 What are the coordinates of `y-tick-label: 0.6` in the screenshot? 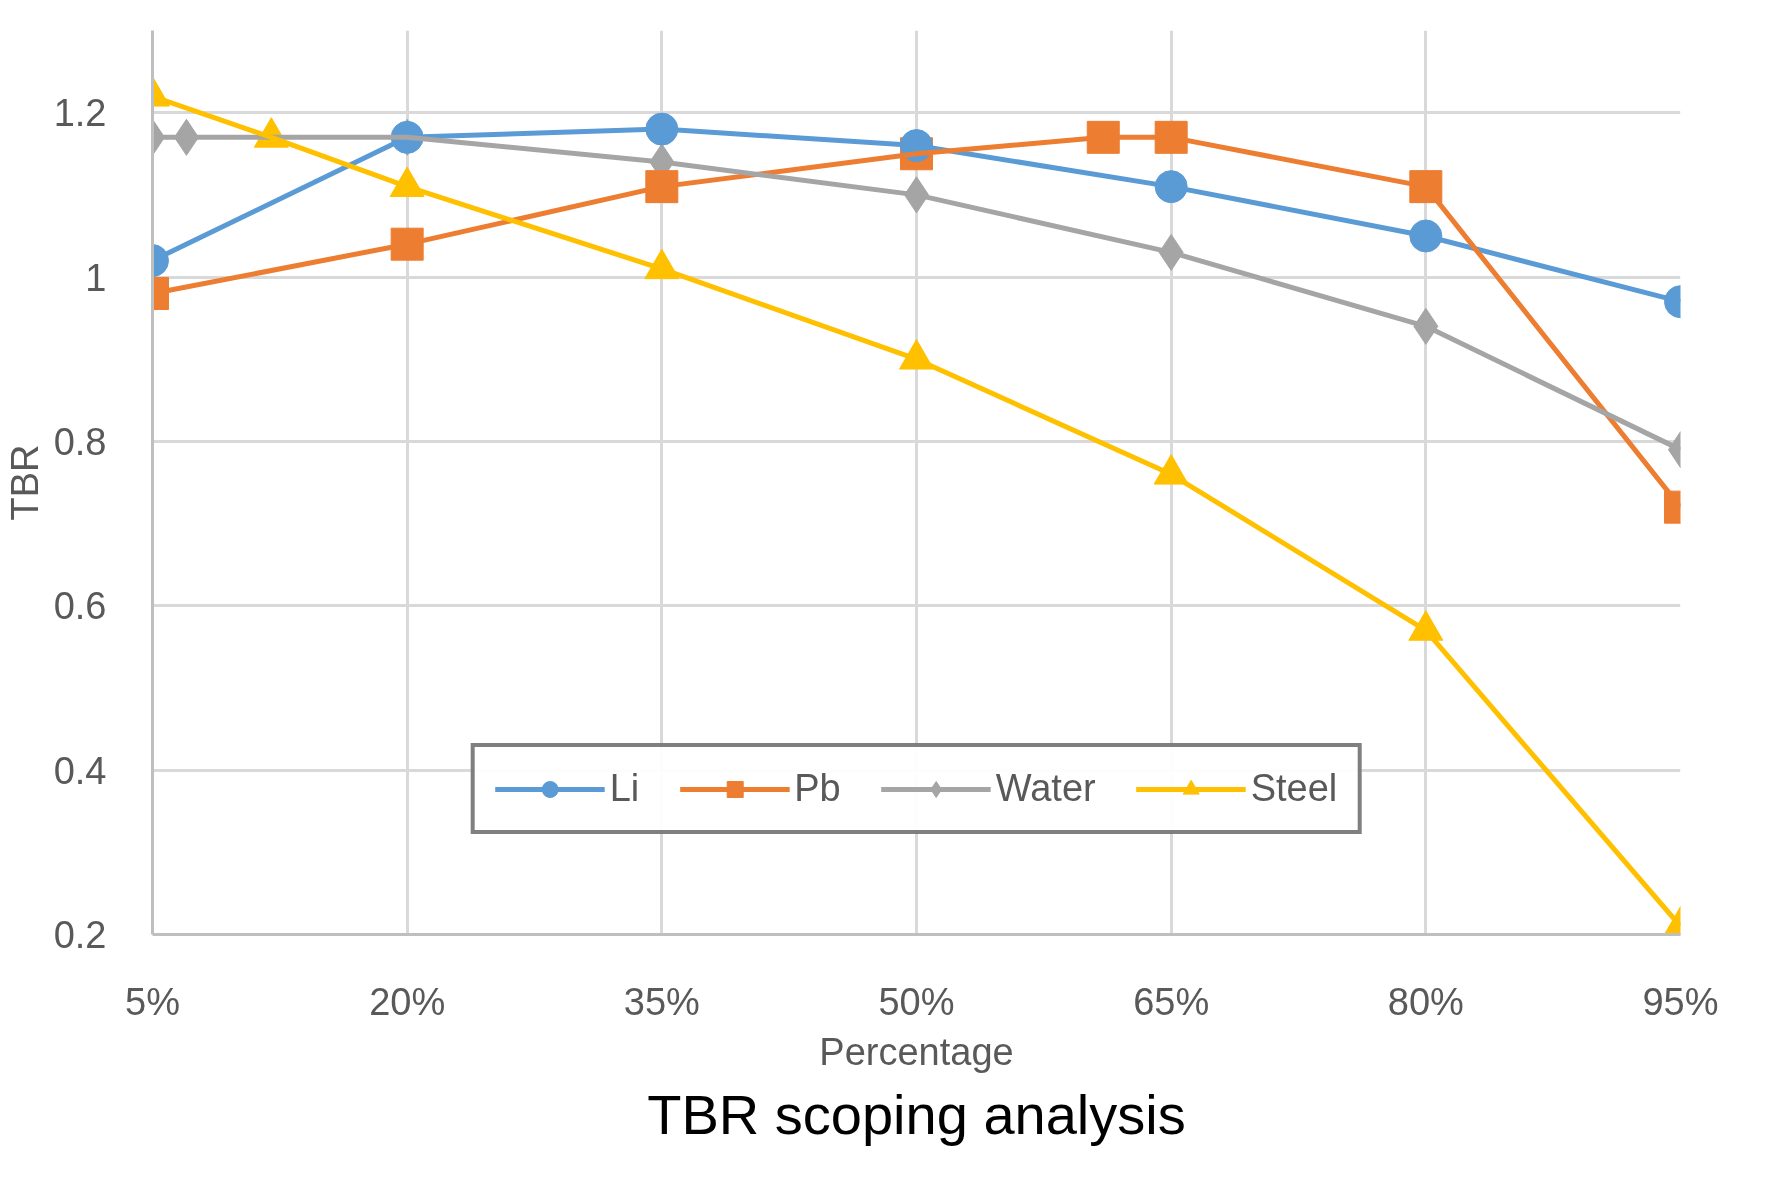 It's located at (80, 606).